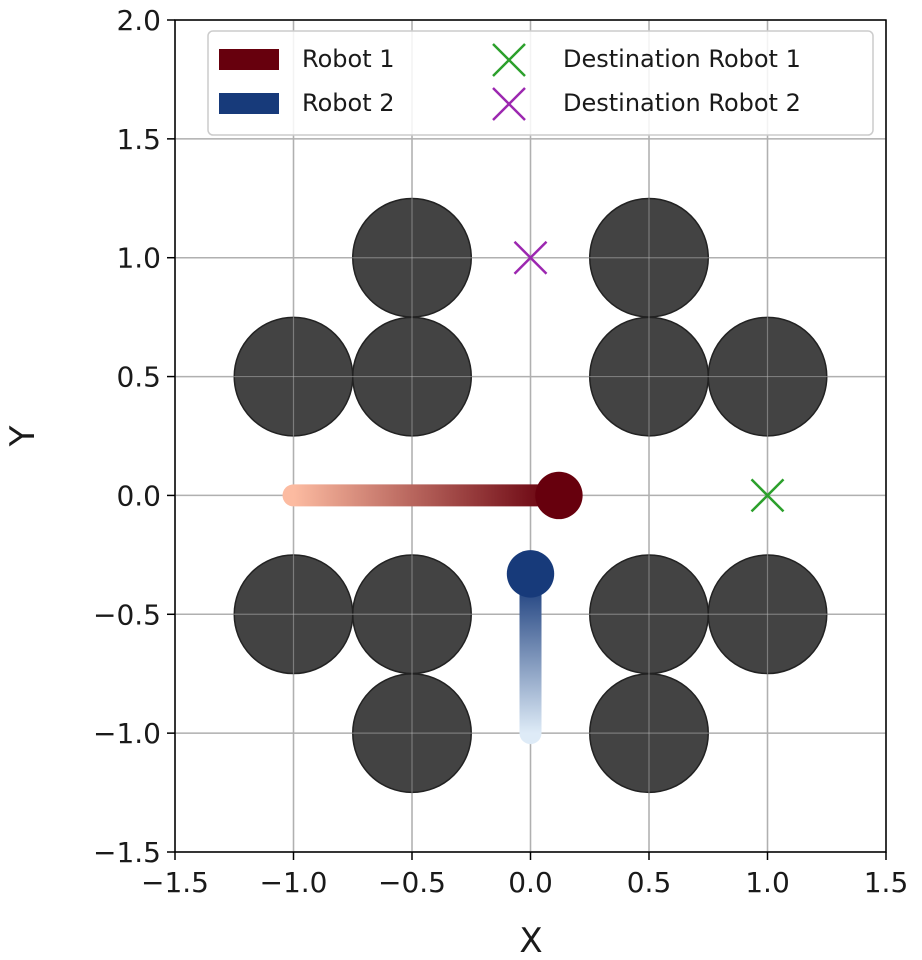 Image resolution: width=922 pixels, height=960 pixels. I want to click on robot-paths, so click(432, 608).